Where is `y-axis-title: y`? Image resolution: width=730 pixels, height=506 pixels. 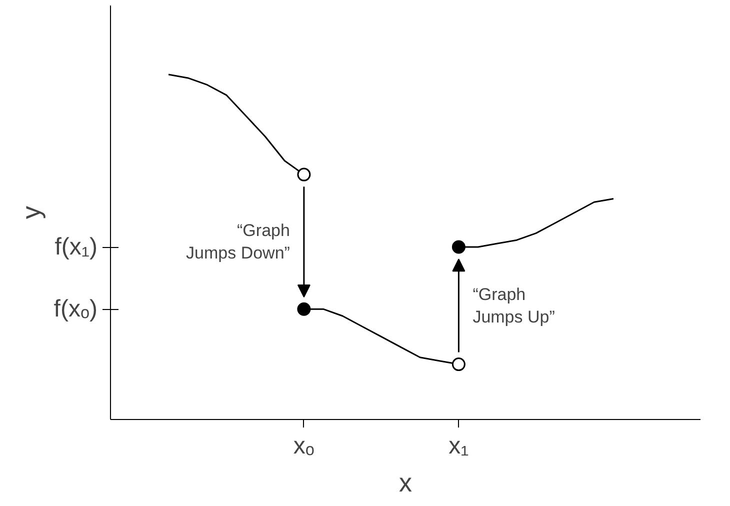
y-axis-title: y is located at coordinates (31, 212).